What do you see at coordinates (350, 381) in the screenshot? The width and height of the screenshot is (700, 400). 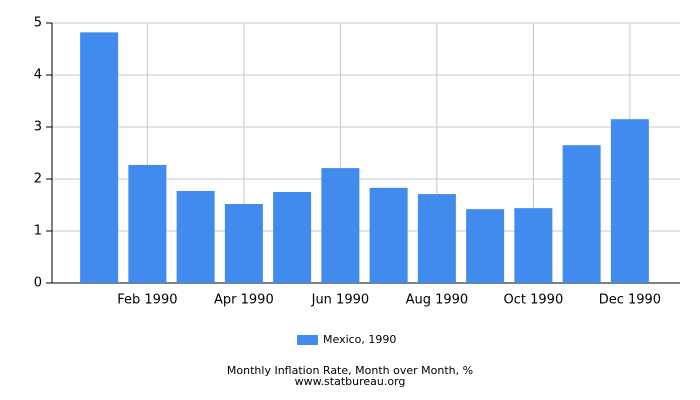 I see `chart-subtitle: www.statbureau.org` at bounding box center [350, 381].